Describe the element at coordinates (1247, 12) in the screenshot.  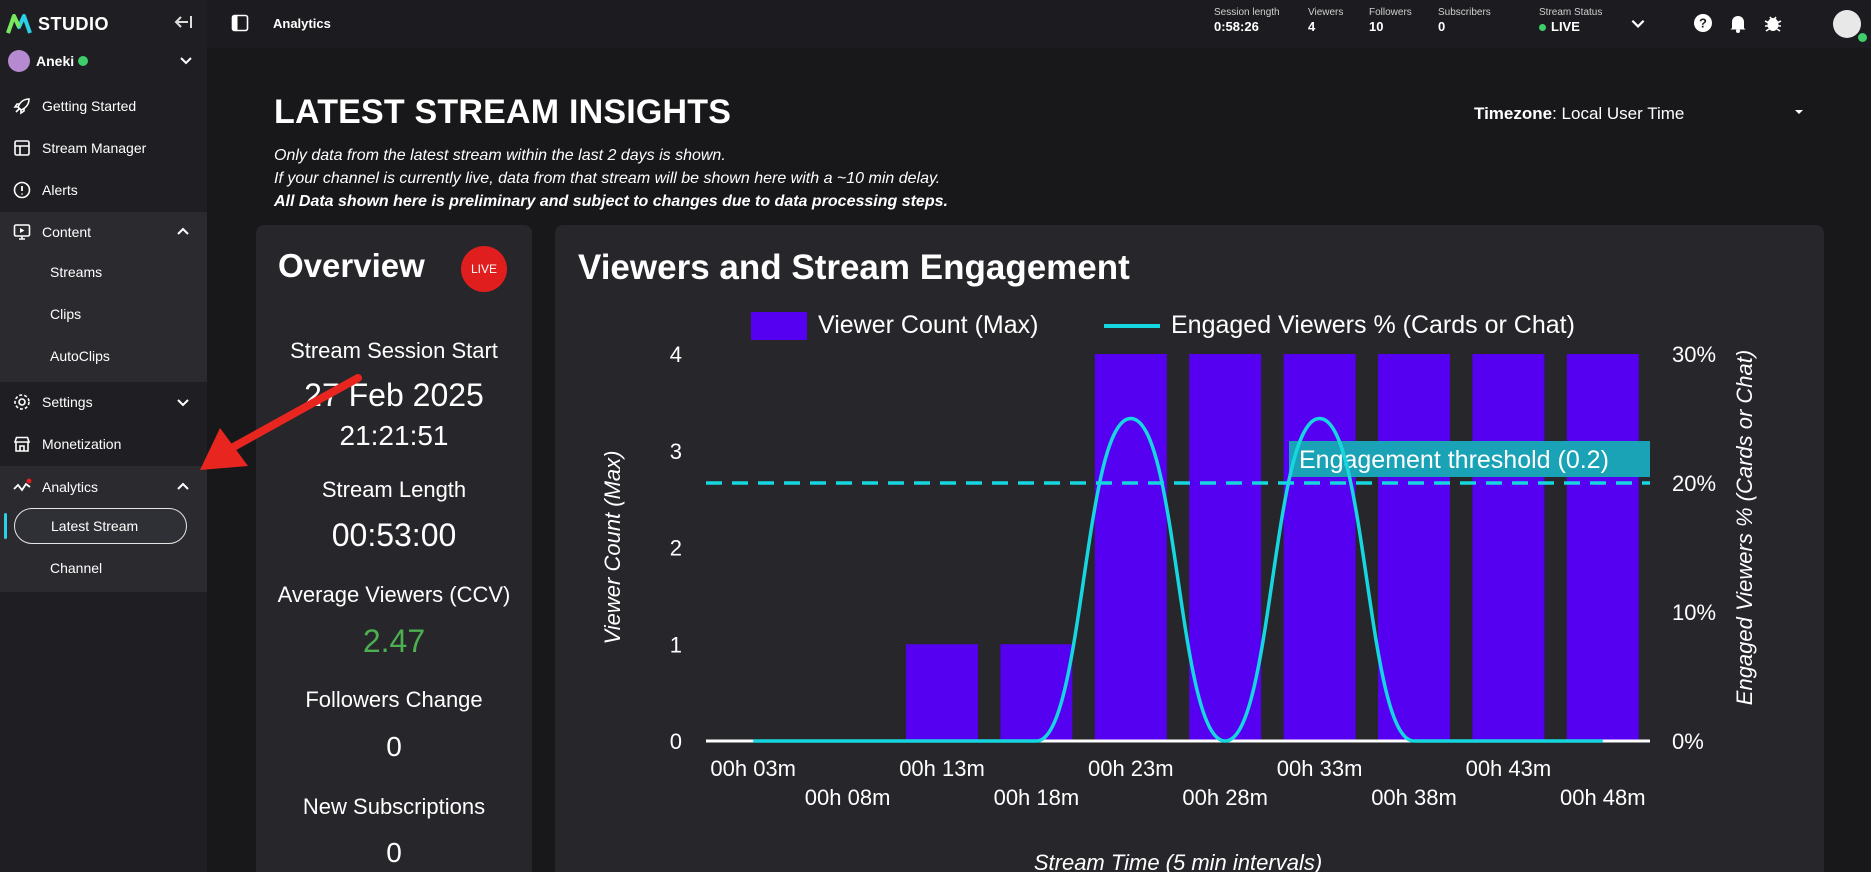
I see `stat-label: Session length` at that location.